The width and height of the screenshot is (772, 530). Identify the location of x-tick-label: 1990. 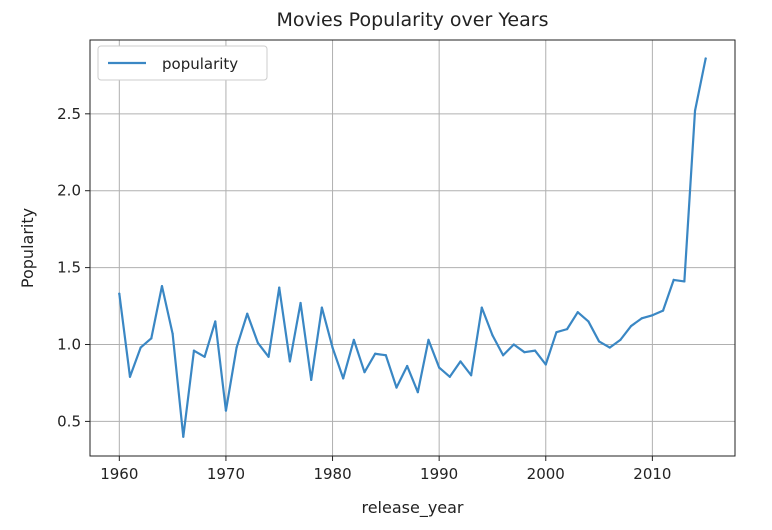
(439, 474).